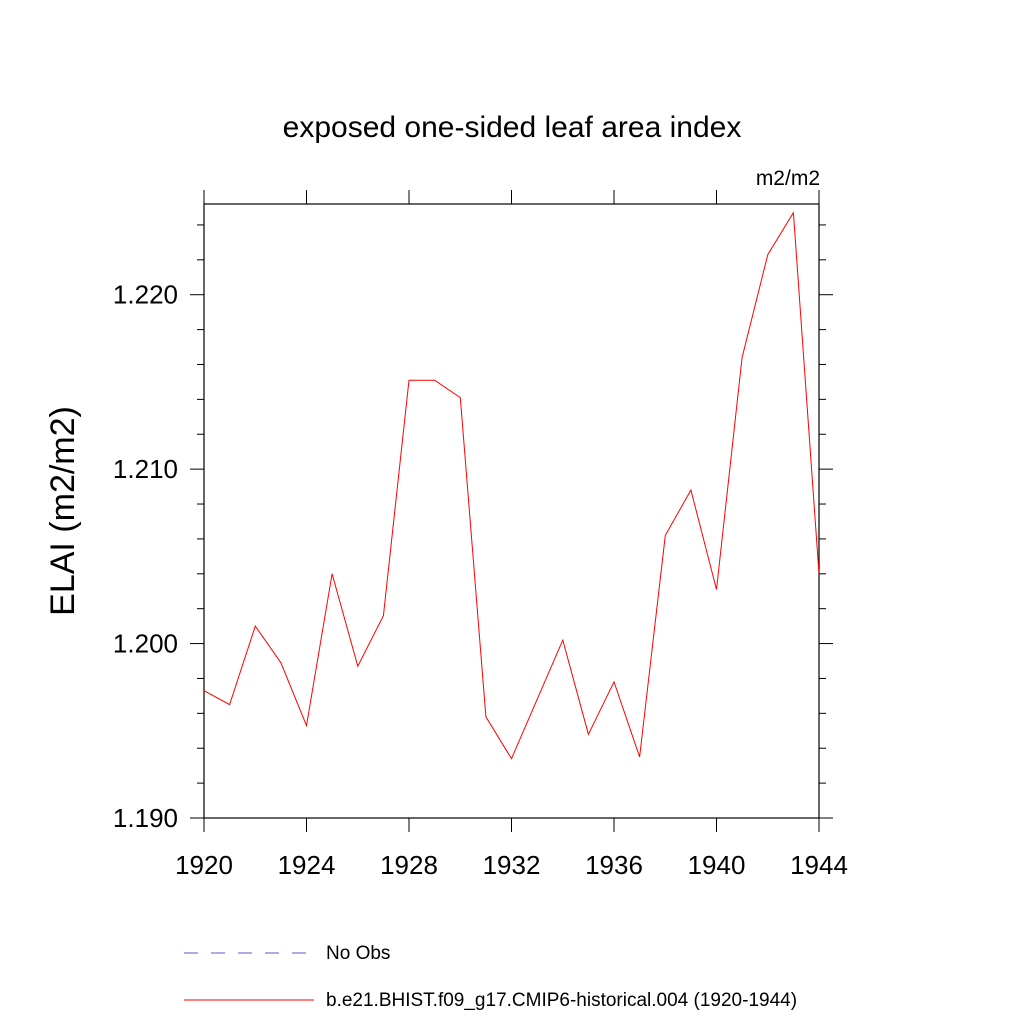  Describe the element at coordinates (63, 511) in the screenshot. I see `y-axis-label: ELAI (m2/m2)` at that location.